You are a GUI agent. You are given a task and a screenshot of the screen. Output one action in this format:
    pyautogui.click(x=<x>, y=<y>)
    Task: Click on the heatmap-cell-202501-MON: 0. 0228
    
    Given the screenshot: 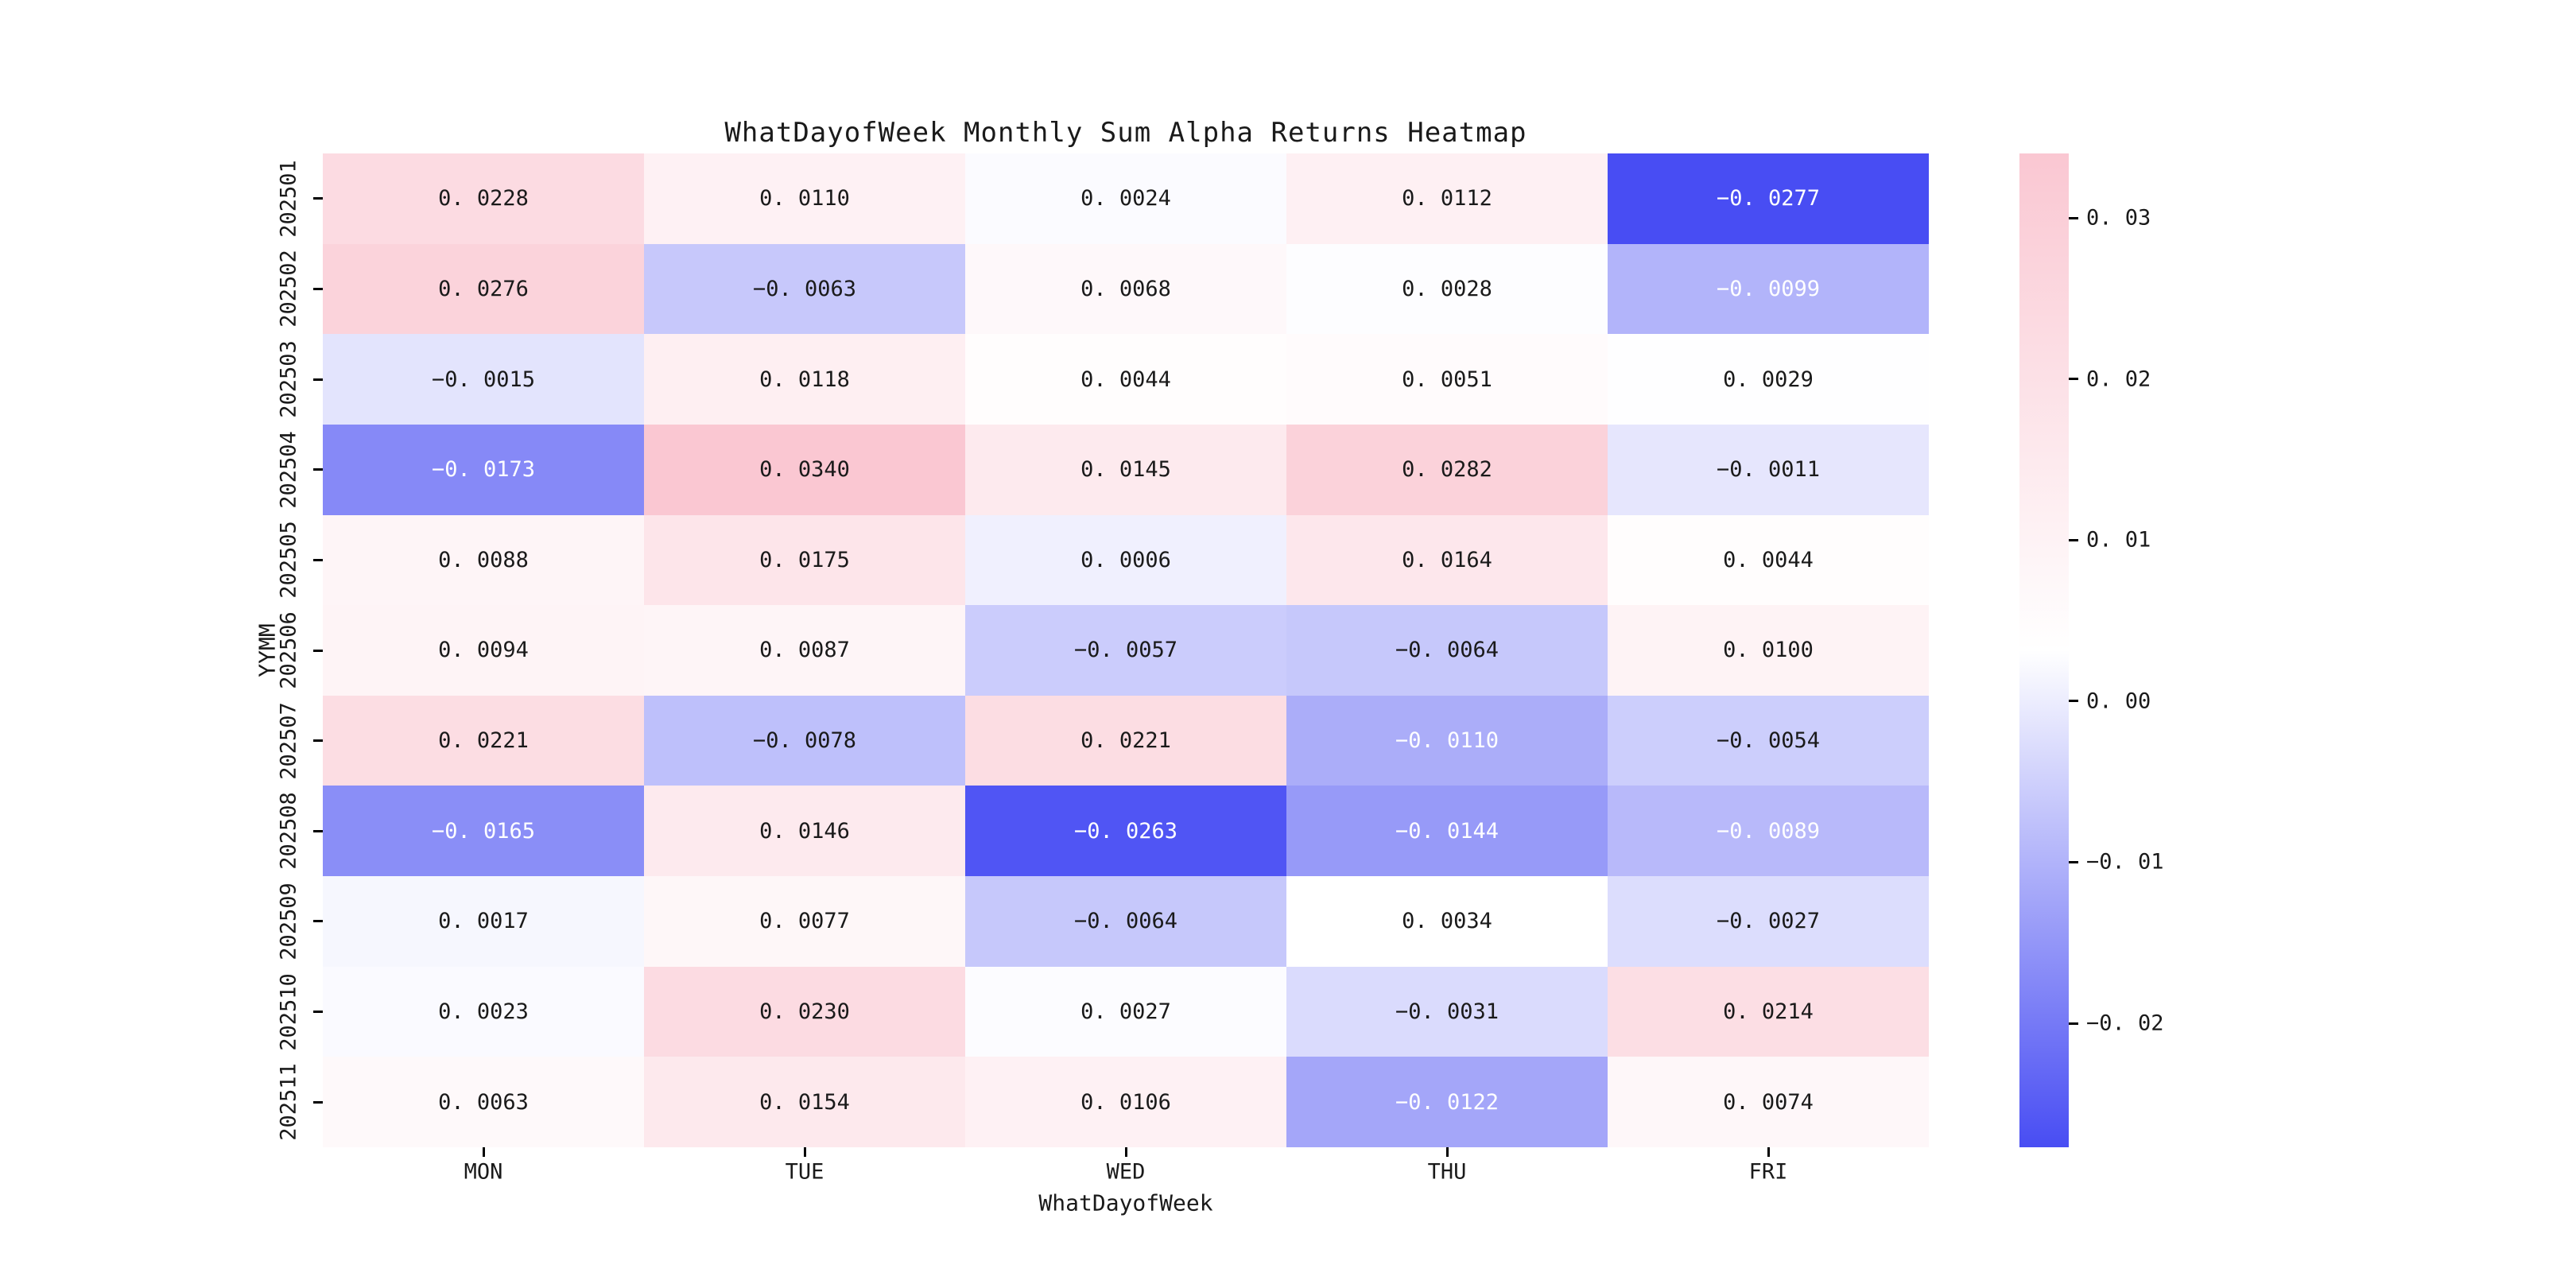 What is the action you would take?
    pyautogui.click(x=483, y=198)
    